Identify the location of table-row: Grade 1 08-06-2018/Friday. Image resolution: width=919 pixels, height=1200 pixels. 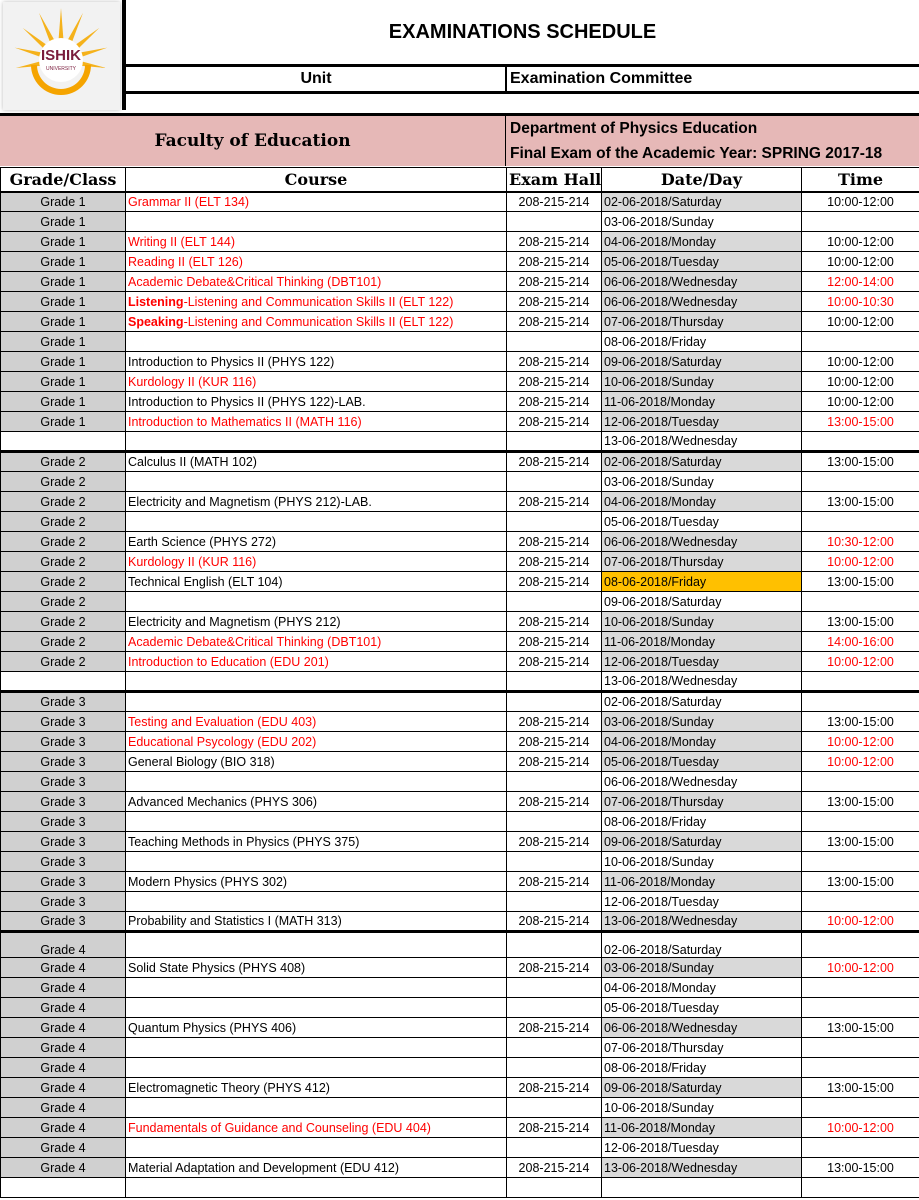
(459, 341).